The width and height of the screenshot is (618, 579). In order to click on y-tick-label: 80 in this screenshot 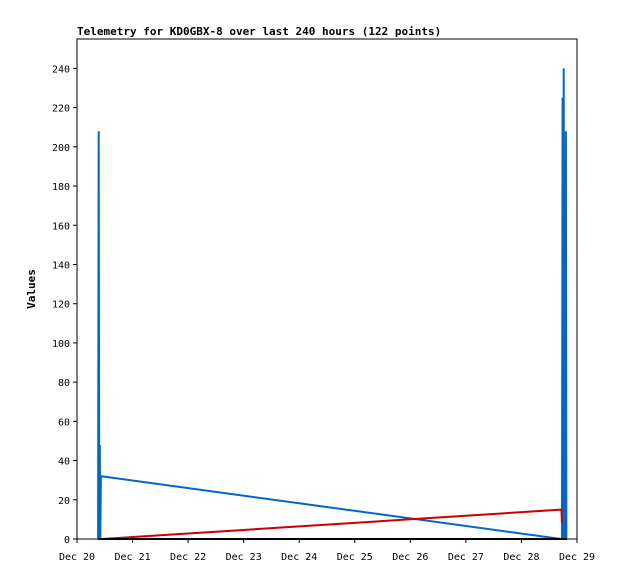, I will do `click(64, 383)`.